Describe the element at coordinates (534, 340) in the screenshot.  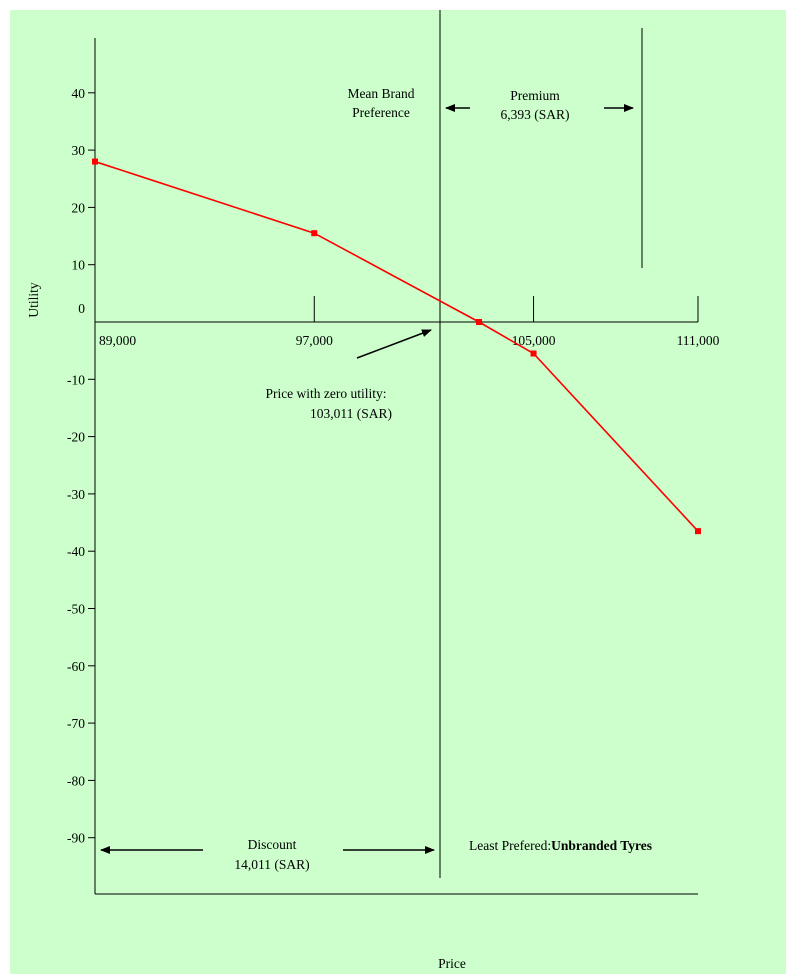
I see `x-tick-label: 105,000` at that location.